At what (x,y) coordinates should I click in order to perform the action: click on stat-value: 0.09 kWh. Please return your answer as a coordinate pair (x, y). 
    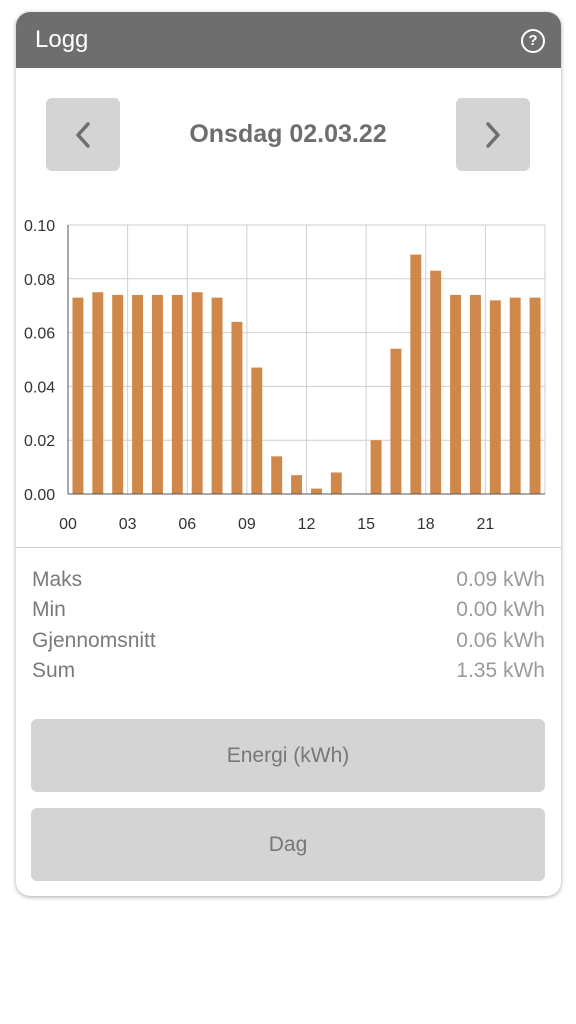
    Looking at the image, I should click on (500, 579).